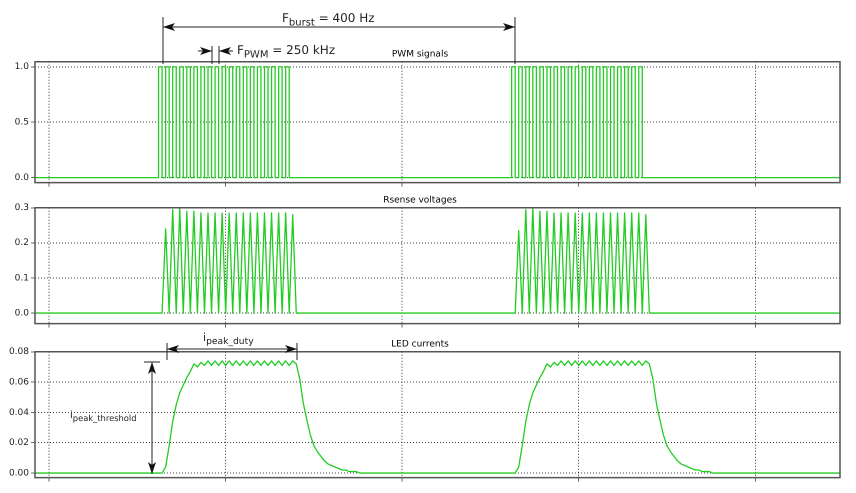  Describe the element at coordinates (420, 201) in the screenshot. I see `chart-title: Rsense voltages` at that location.